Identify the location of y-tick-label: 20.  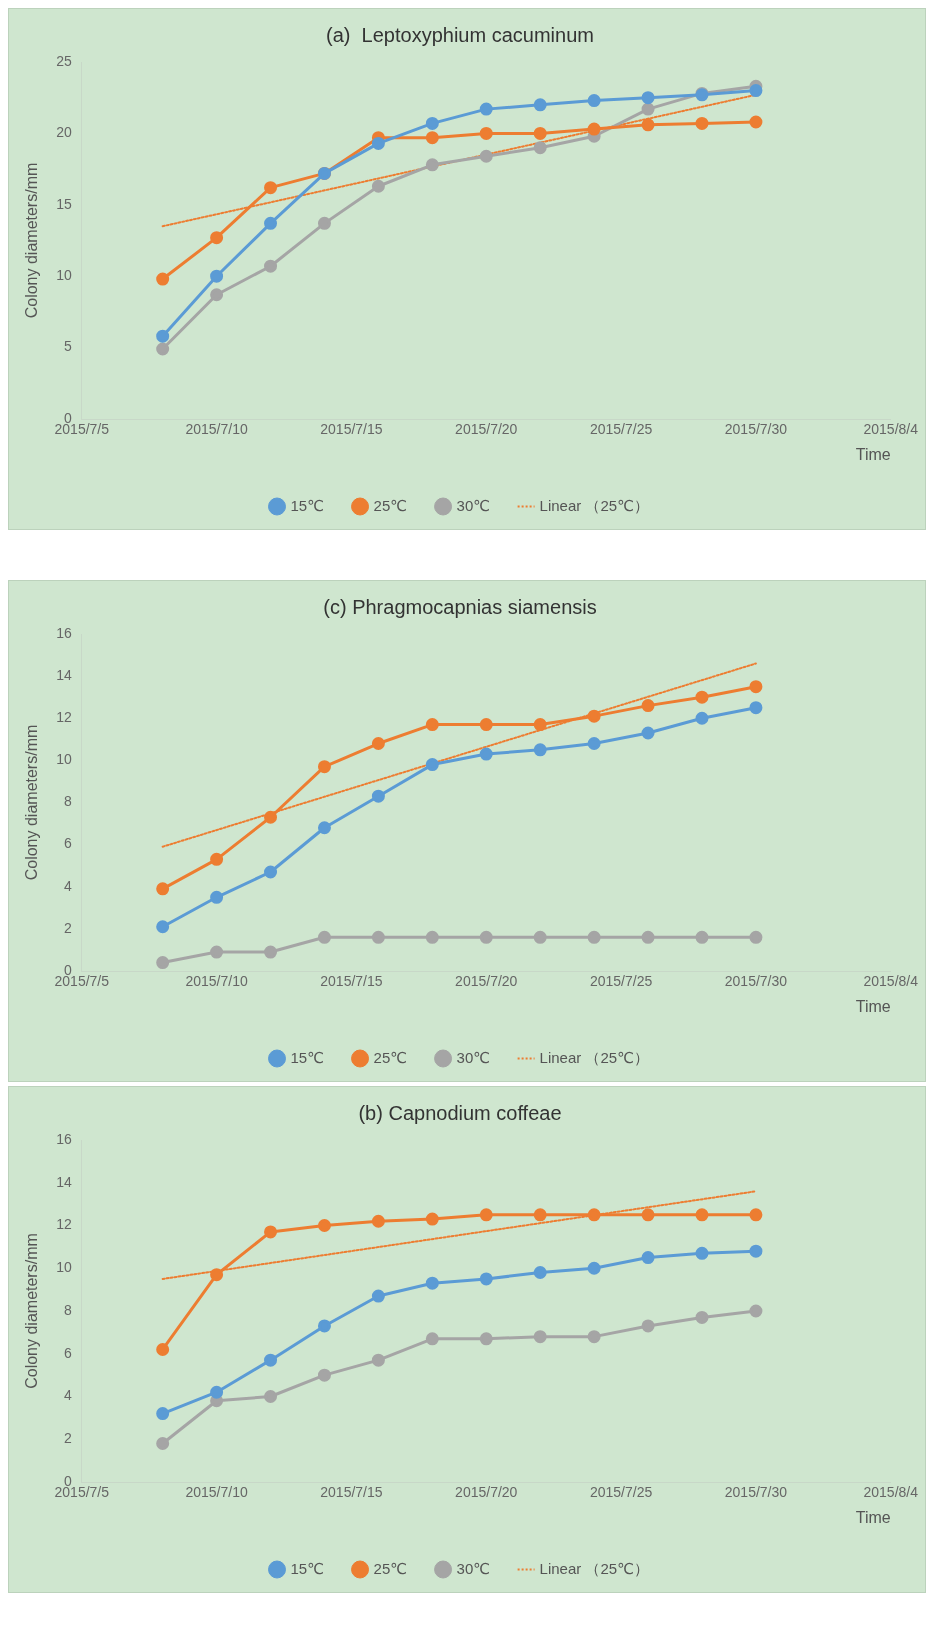
(64, 132).